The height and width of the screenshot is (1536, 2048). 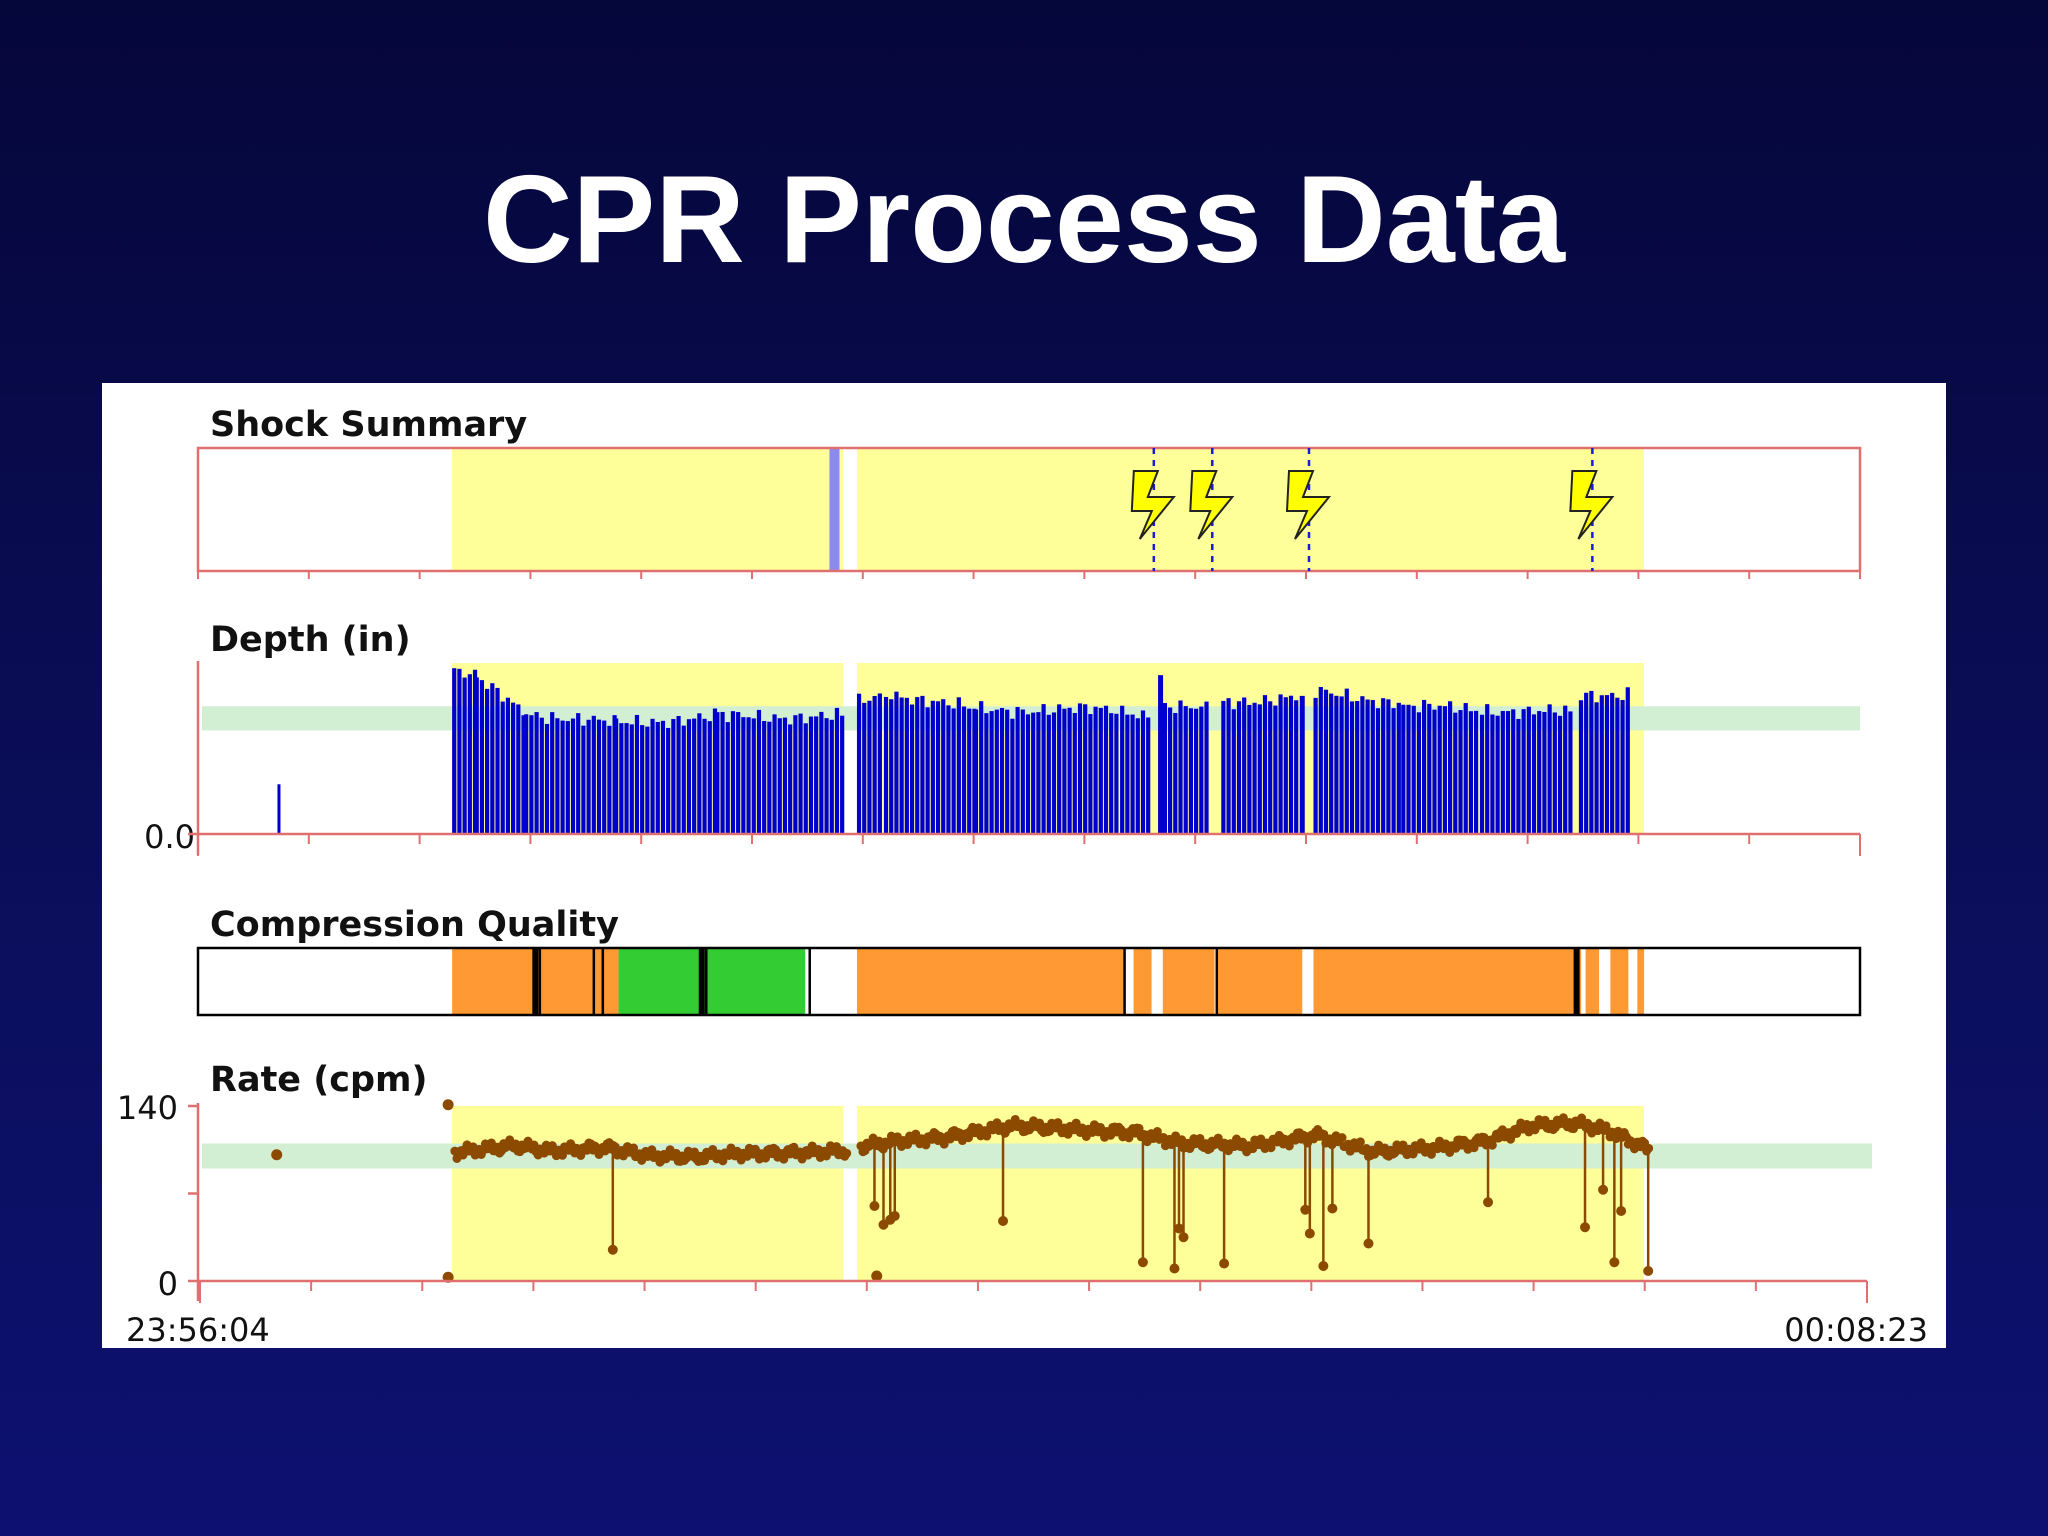 What do you see at coordinates (1029, 509) in the screenshot?
I see `shock-frame` at bounding box center [1029, 509].